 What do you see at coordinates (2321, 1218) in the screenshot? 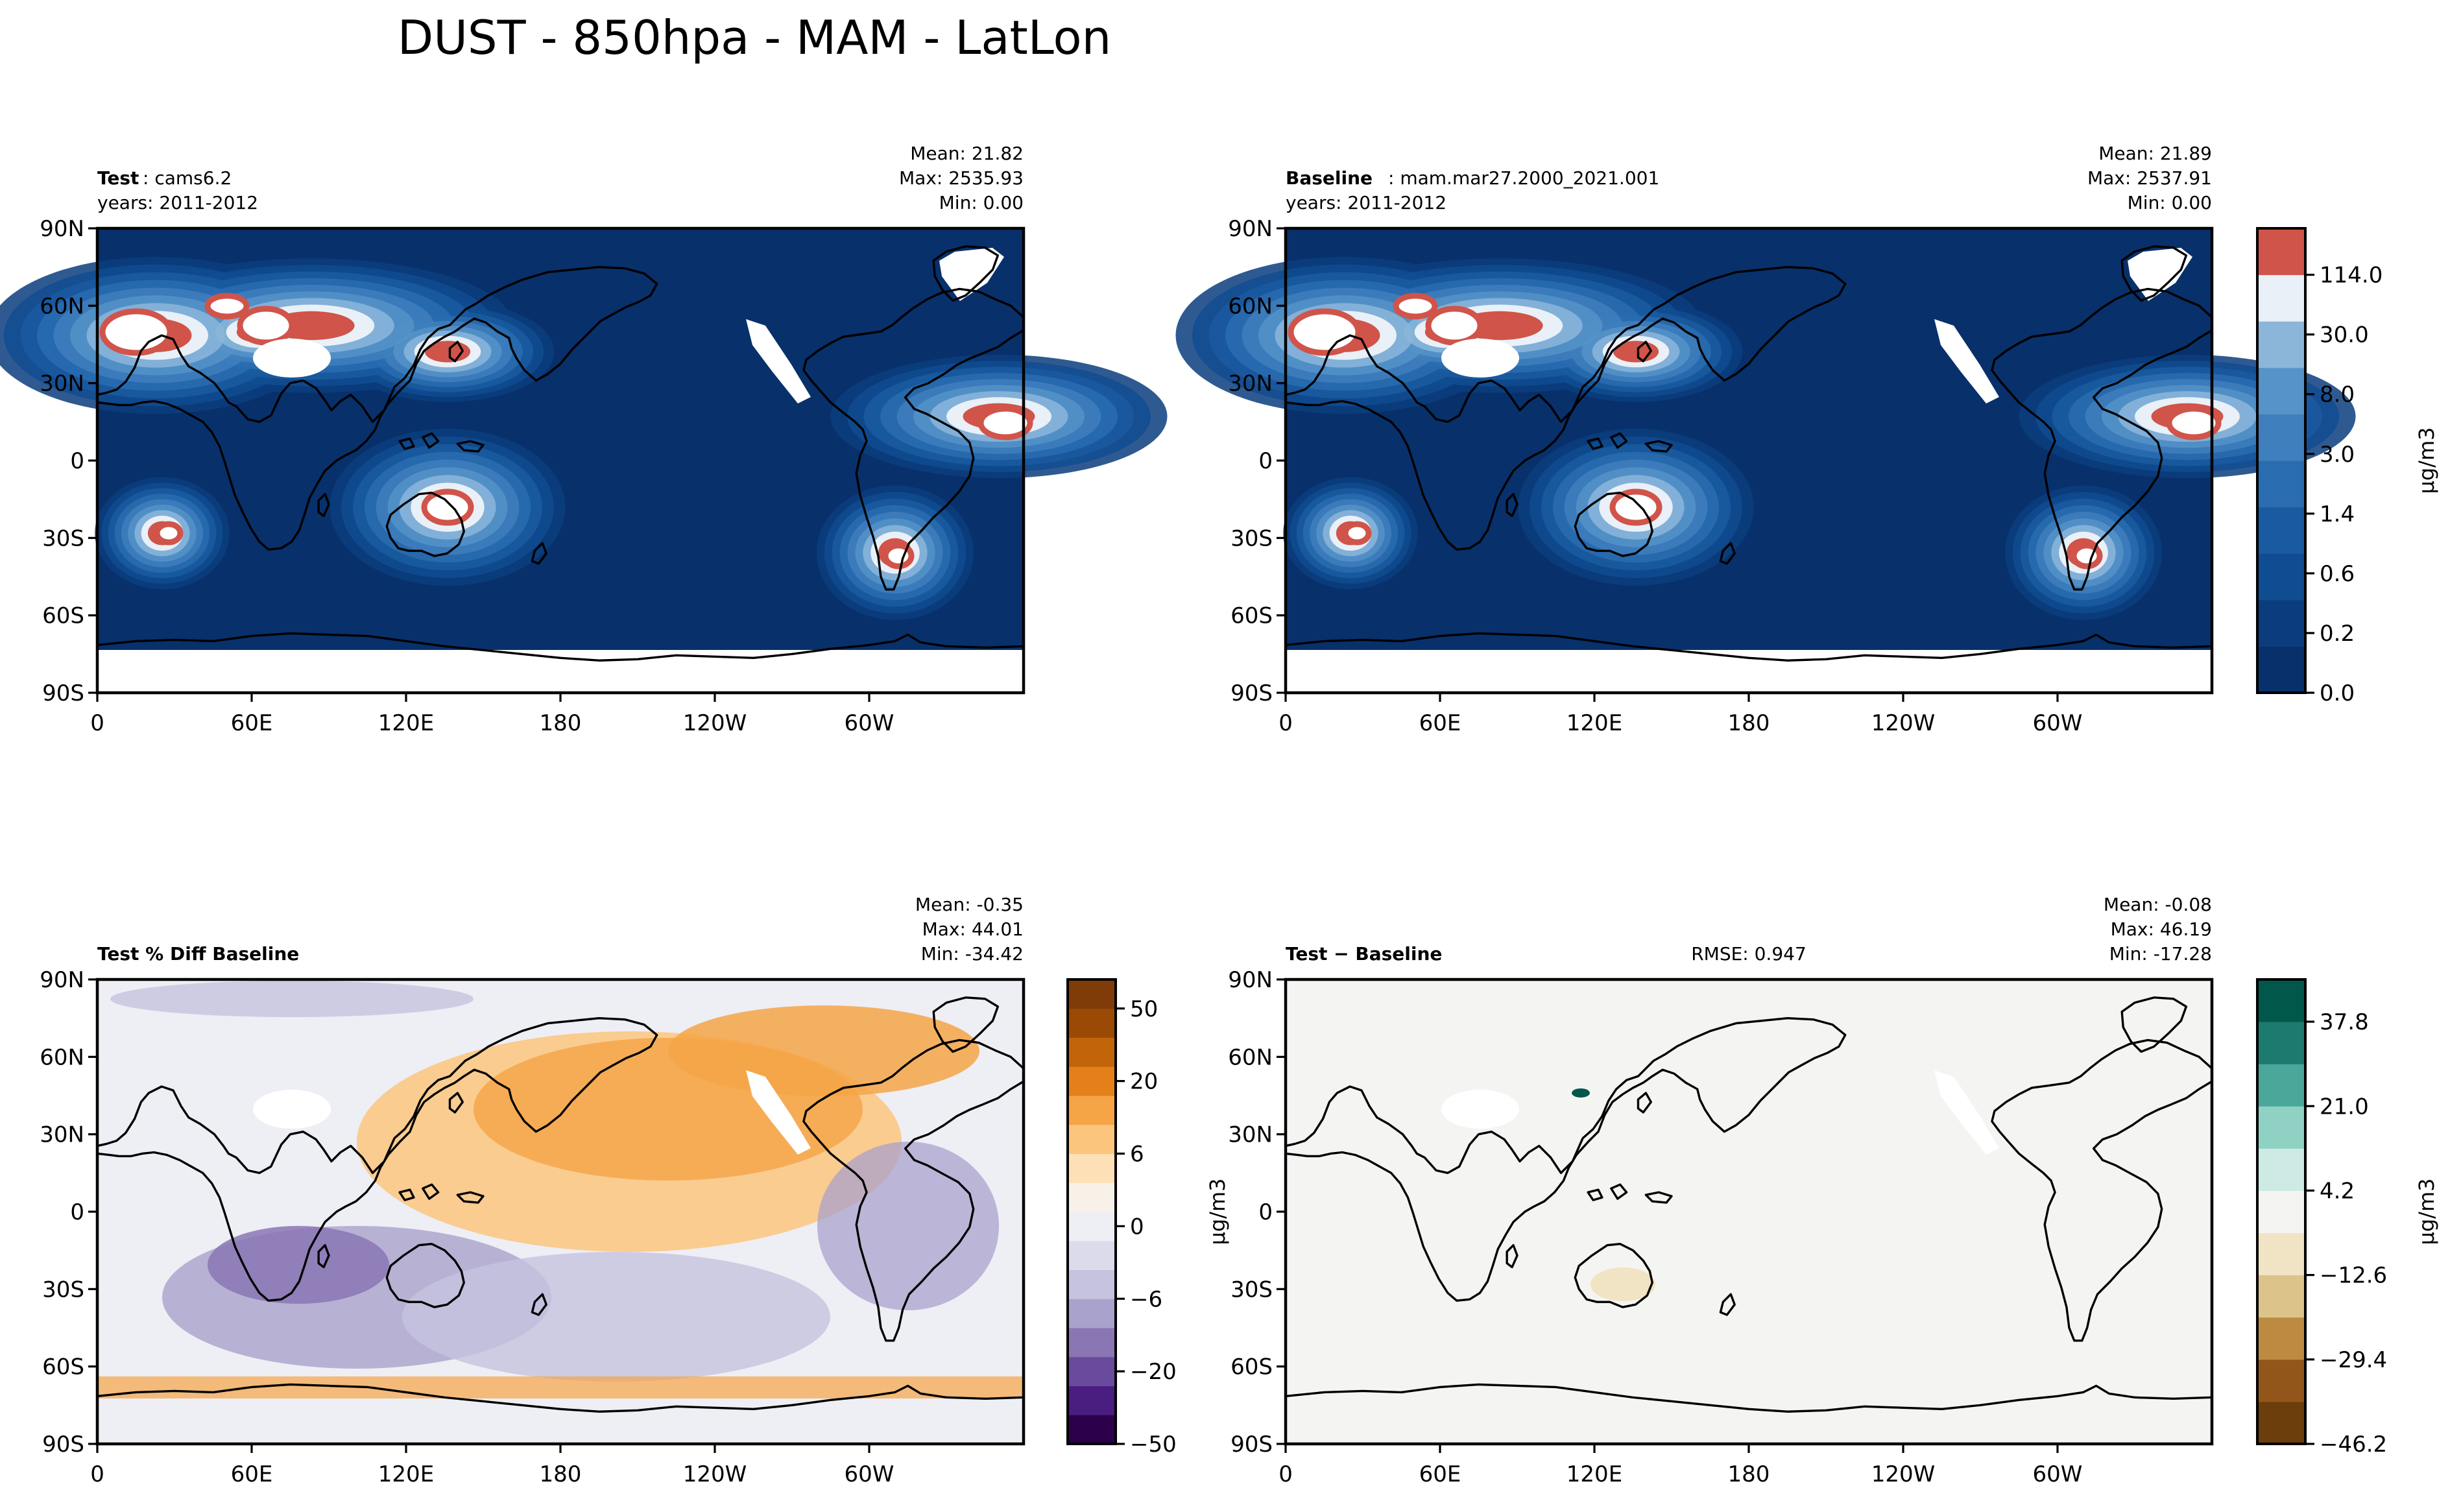
I see `colorbar-diff: −46.2 −29.4 −12.6 4.2 21.0 37.8` at bounding box center [2321, 1218].